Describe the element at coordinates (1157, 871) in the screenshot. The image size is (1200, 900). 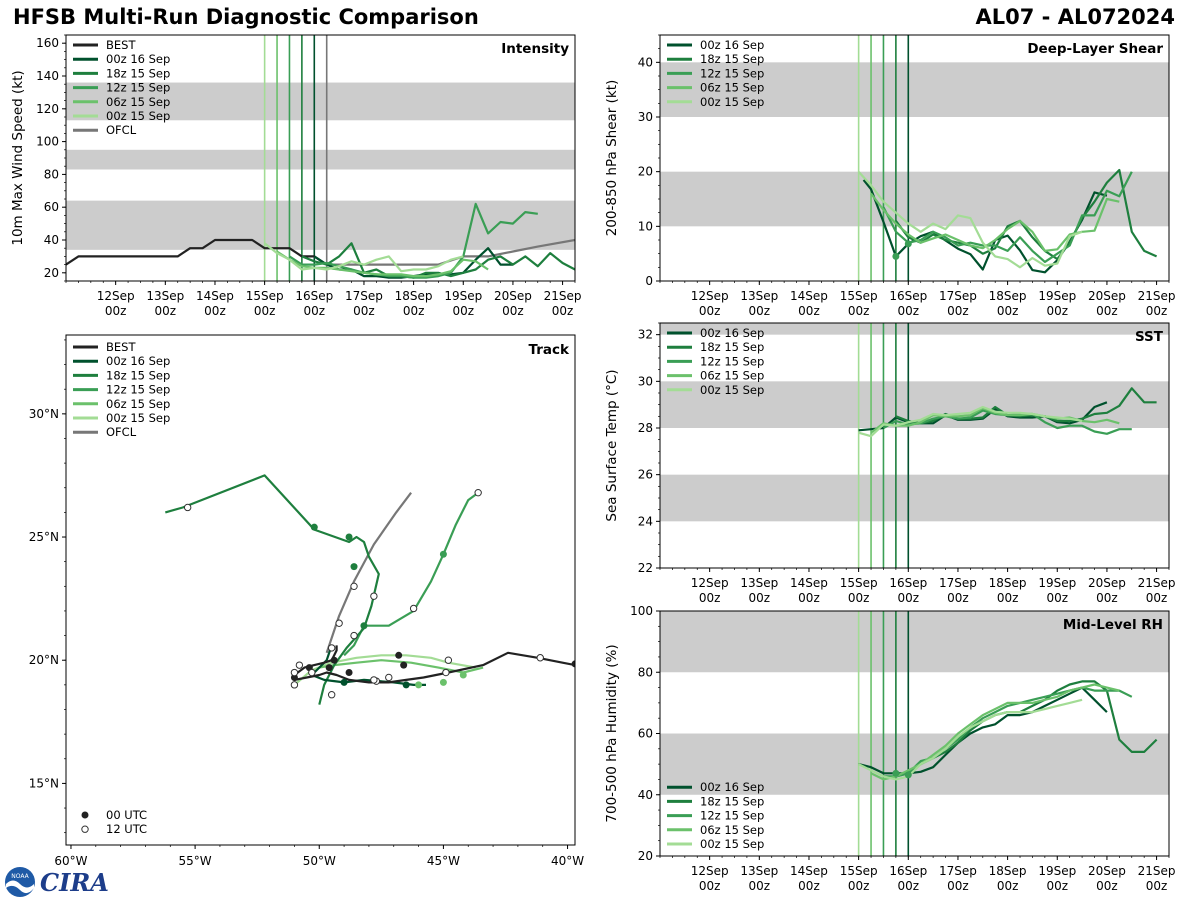
I see `rh-xtick-label: 21Sep` at that location.